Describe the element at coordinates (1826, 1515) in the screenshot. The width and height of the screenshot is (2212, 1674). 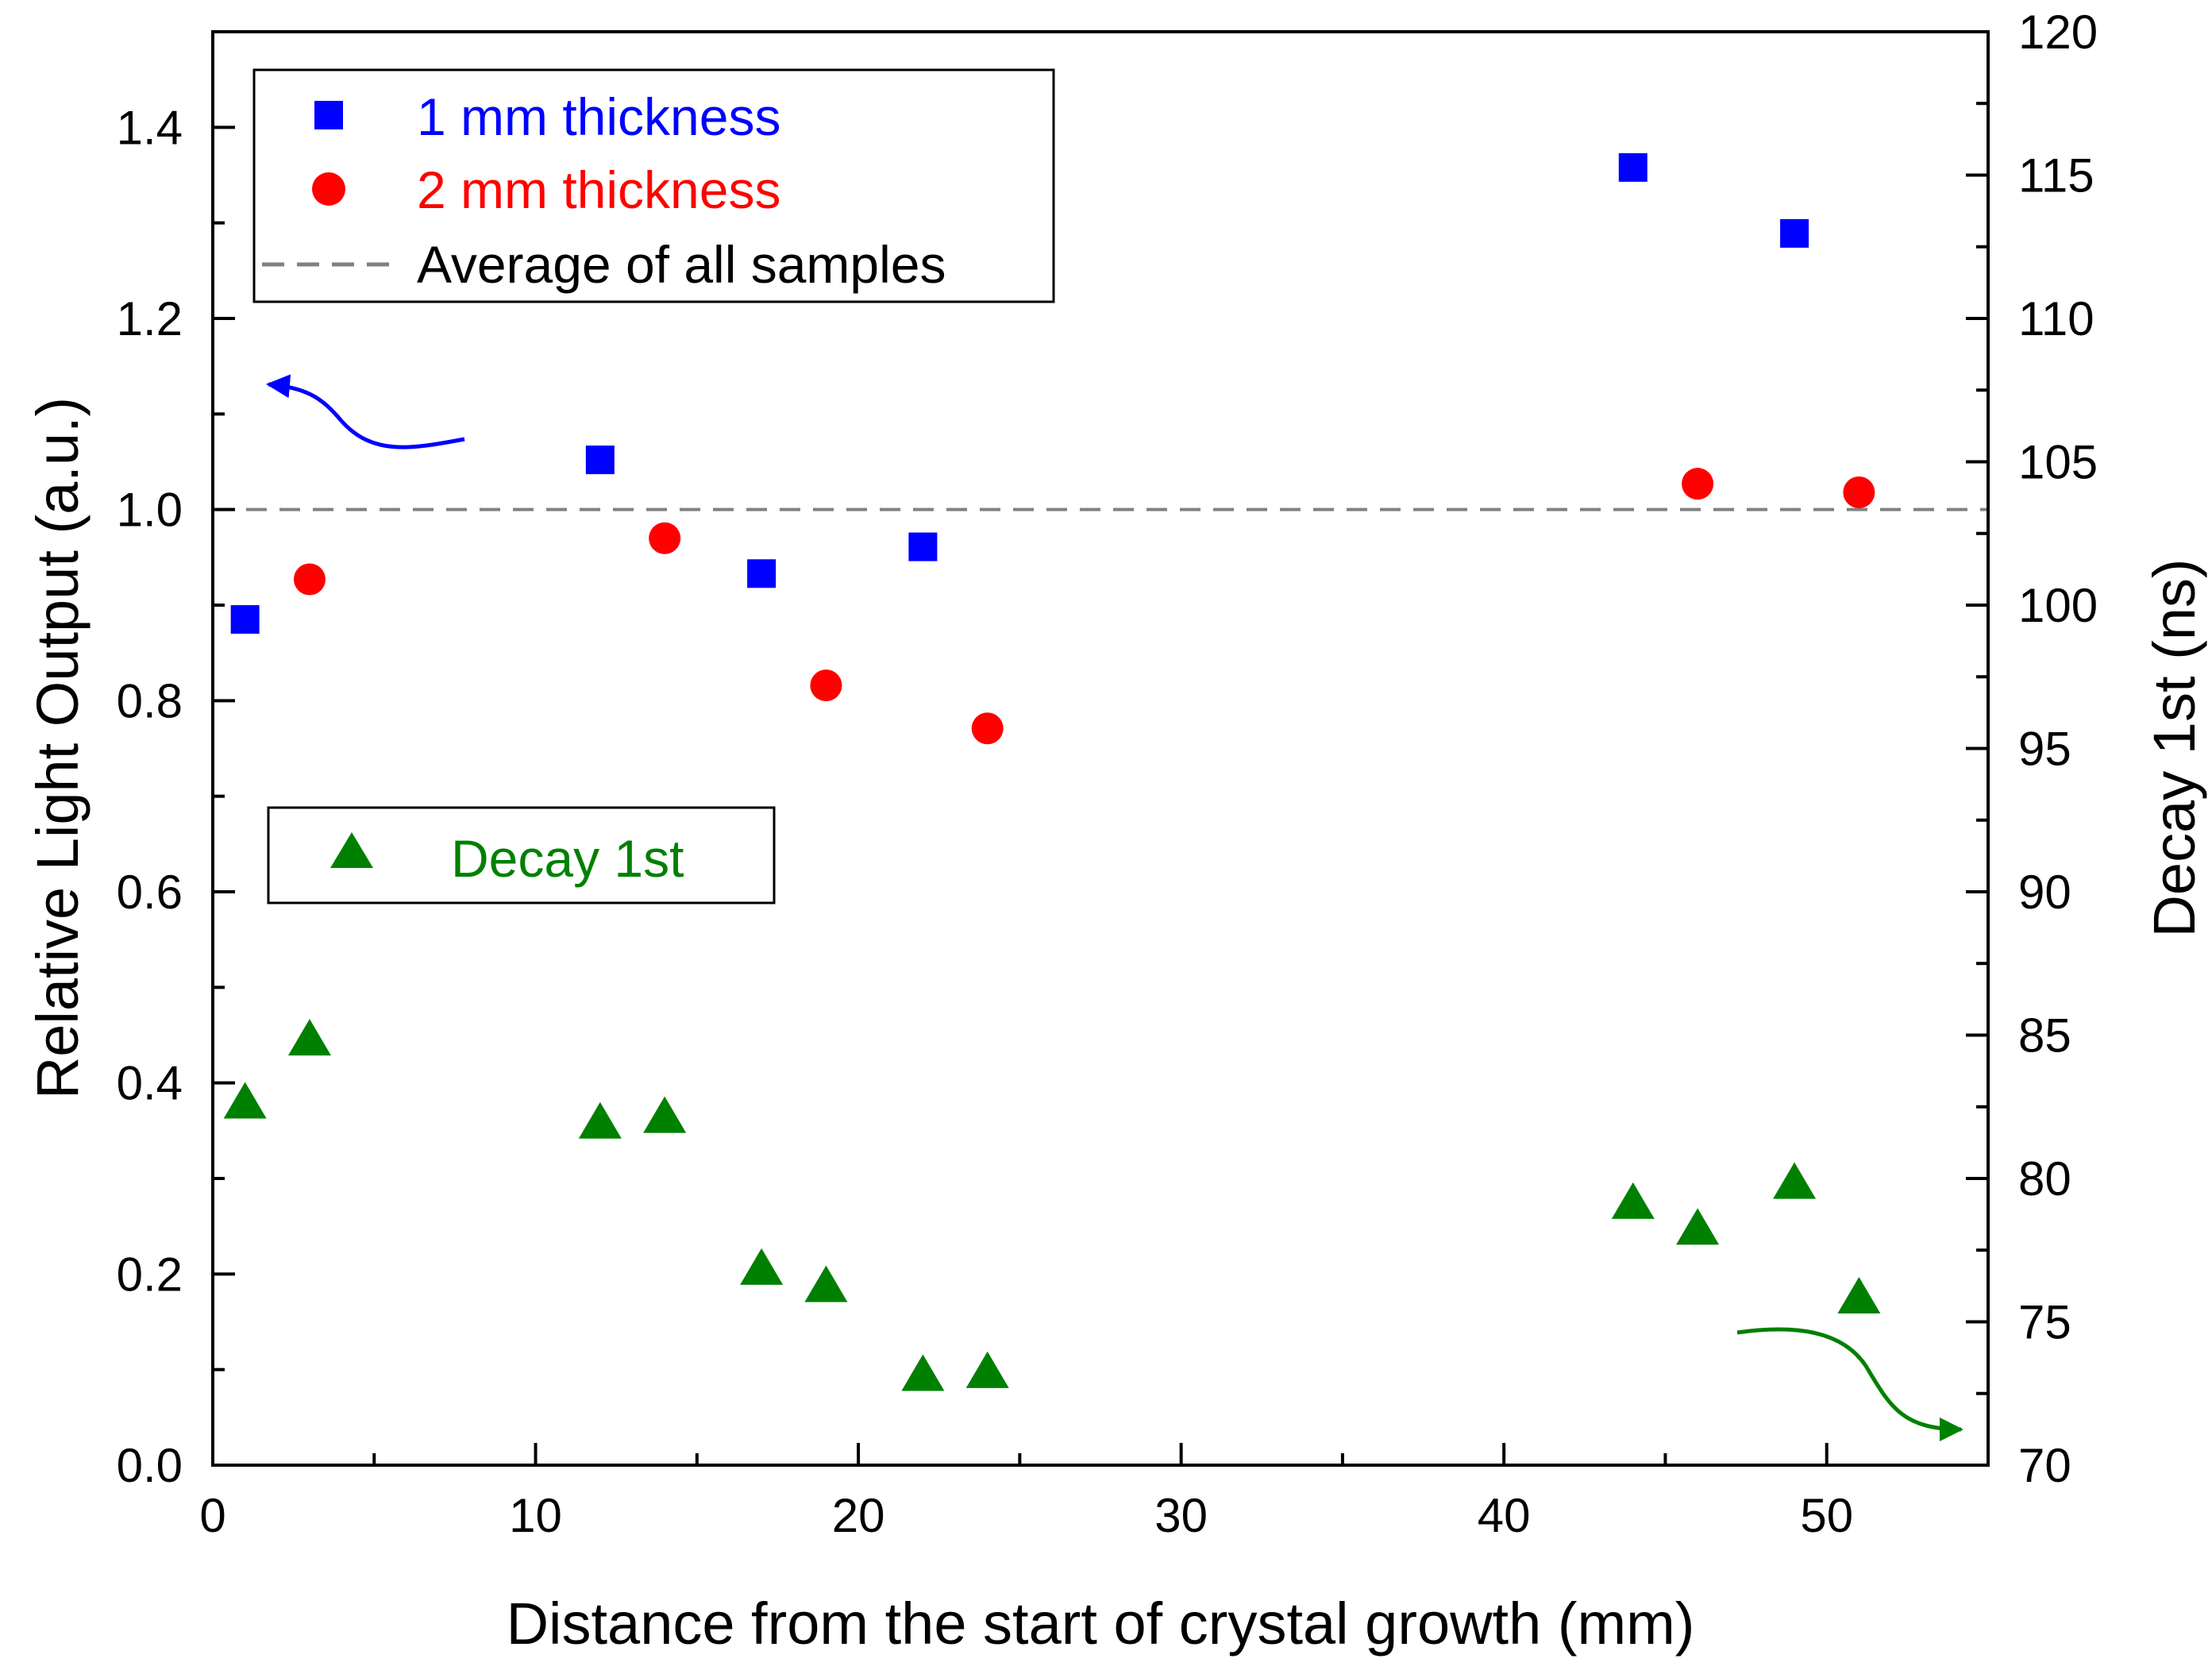
I see `x-tick-label: 50` at that location.